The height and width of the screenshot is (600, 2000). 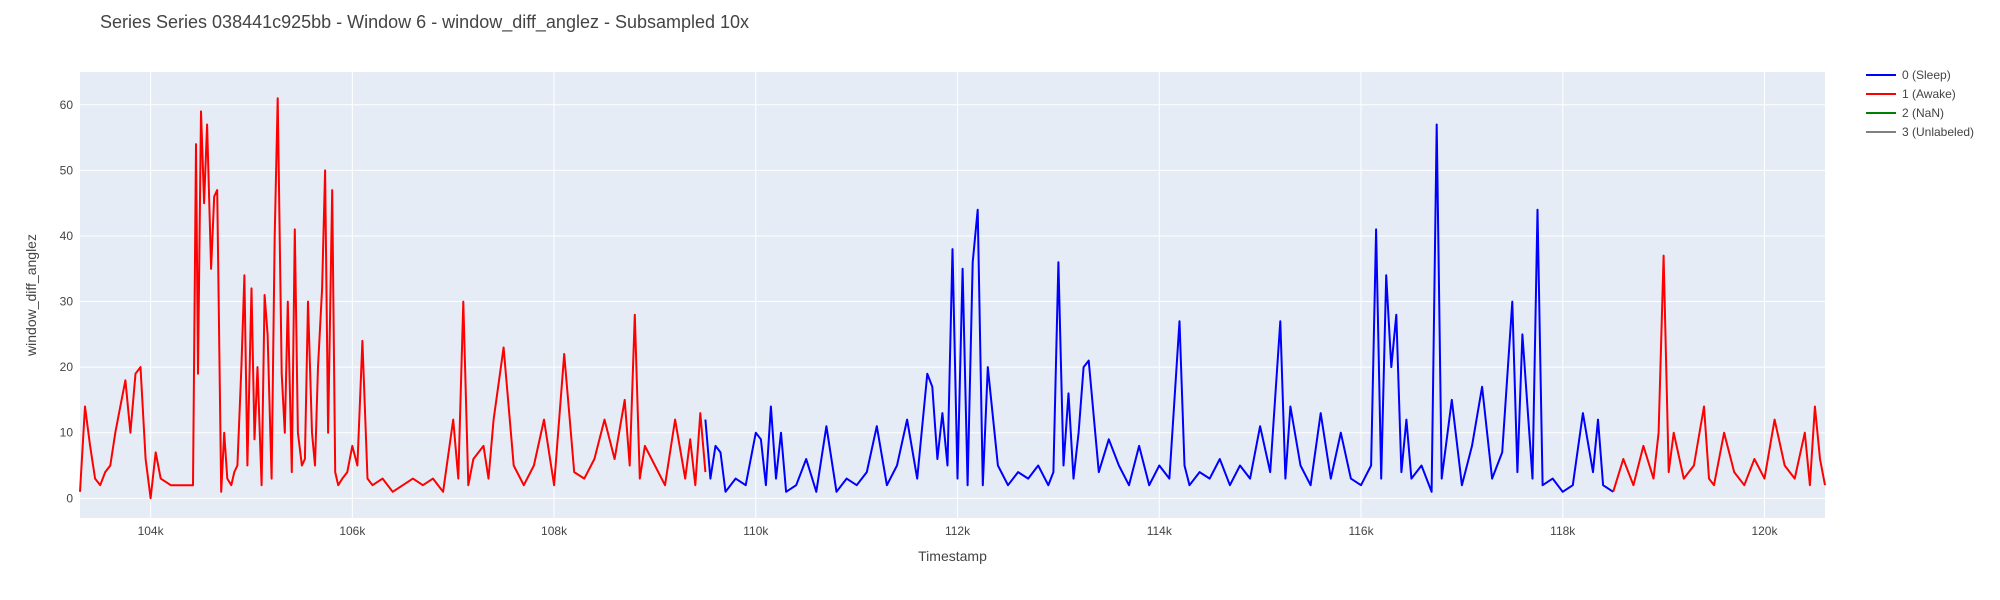 What do you see at coordinates (69, 498) in the screenshot?
I see `y-tick-label: 0` at bounding box center [69, 498].